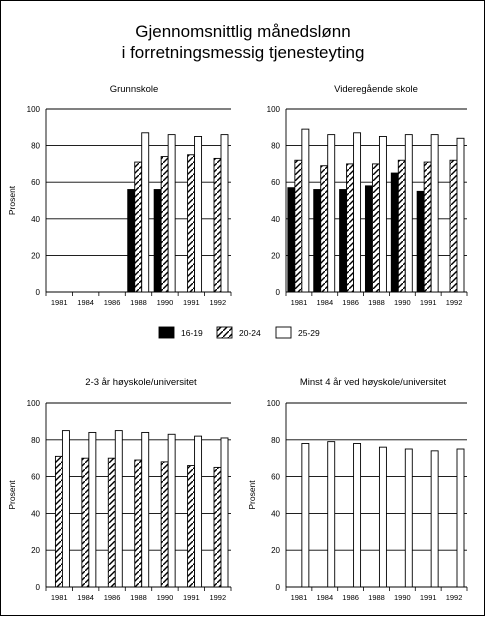  What do you see at coordinates (141, 382) in the screenshot?
I see `panel-title: 2-3 år høyskole/universitet` at bounding box center [141, 382].